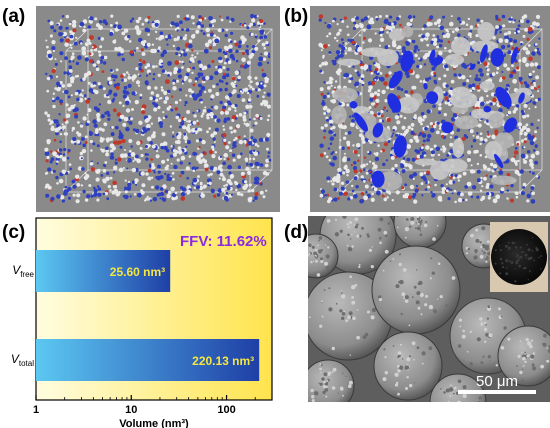 The image size is (550, 428). I want to click on panel-label-a: (a), so click(14, 16).